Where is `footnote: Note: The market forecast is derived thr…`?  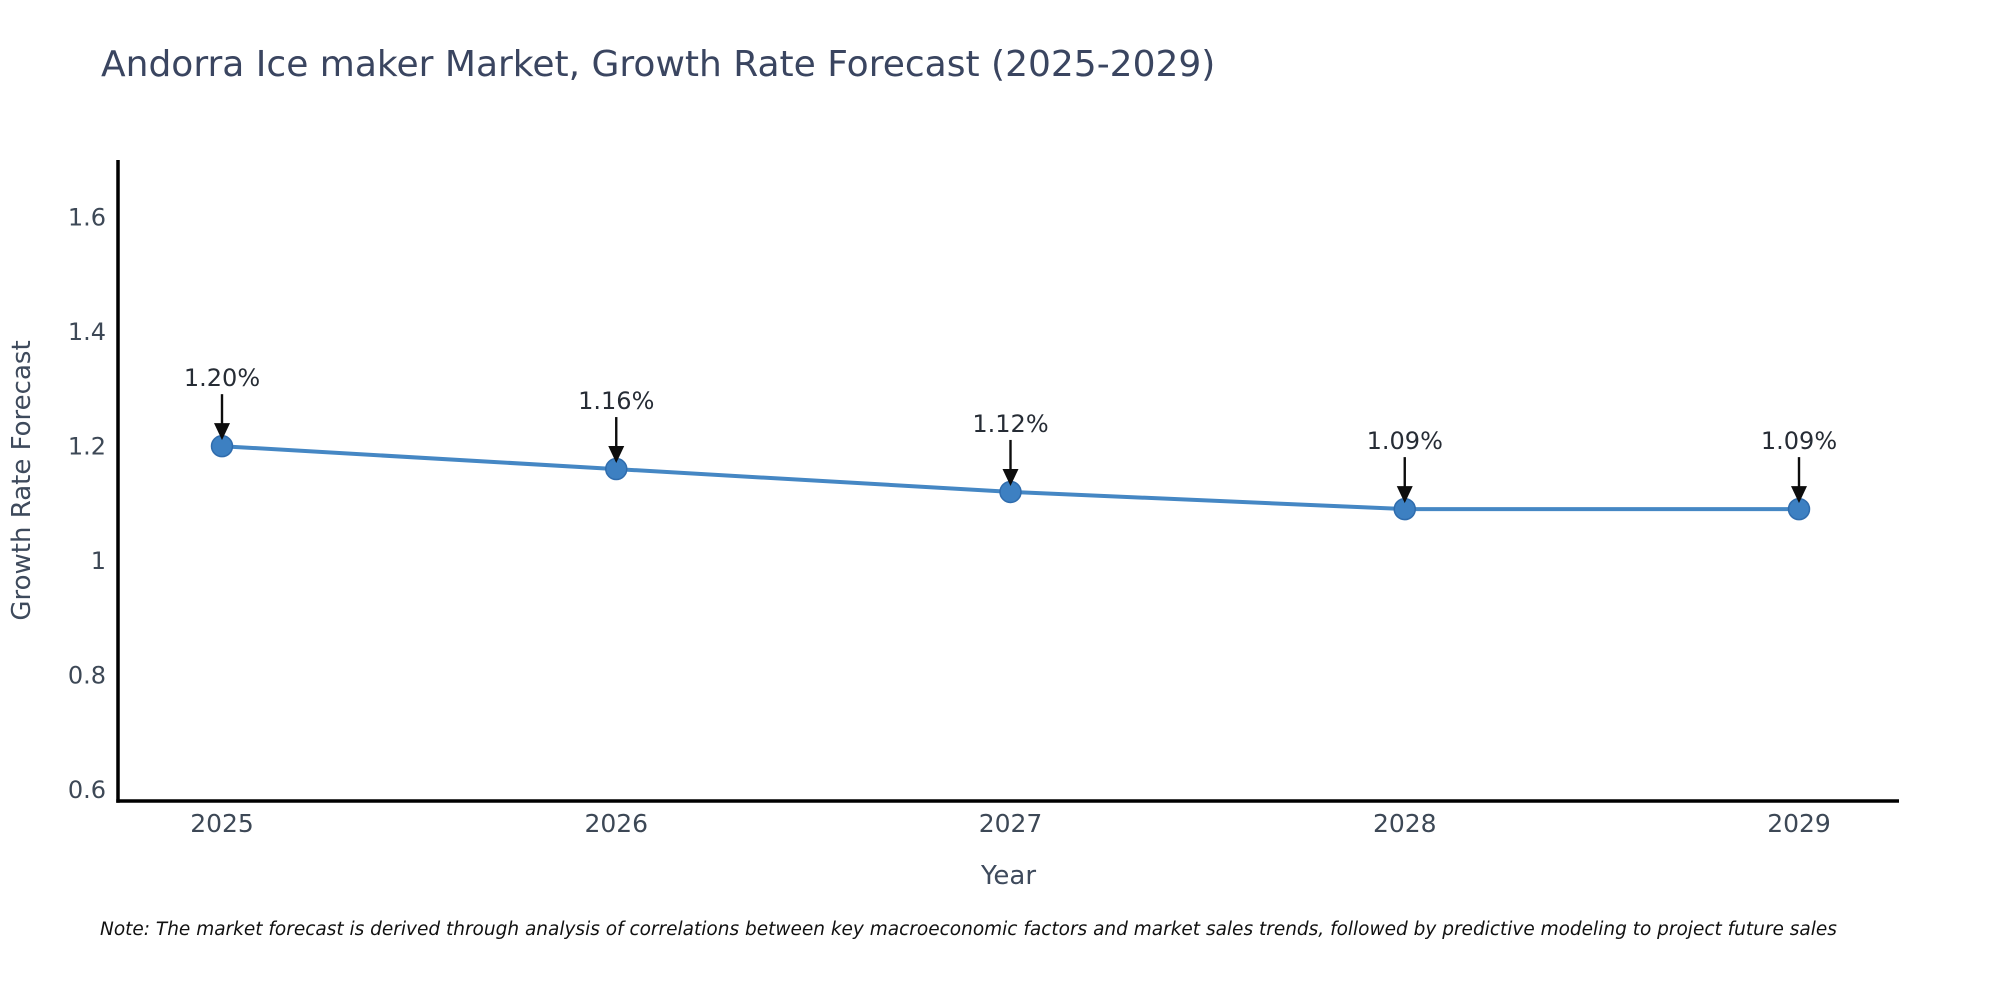 footnote: Note: The market forecast is derived thr… is located at coordinates (968, 929).